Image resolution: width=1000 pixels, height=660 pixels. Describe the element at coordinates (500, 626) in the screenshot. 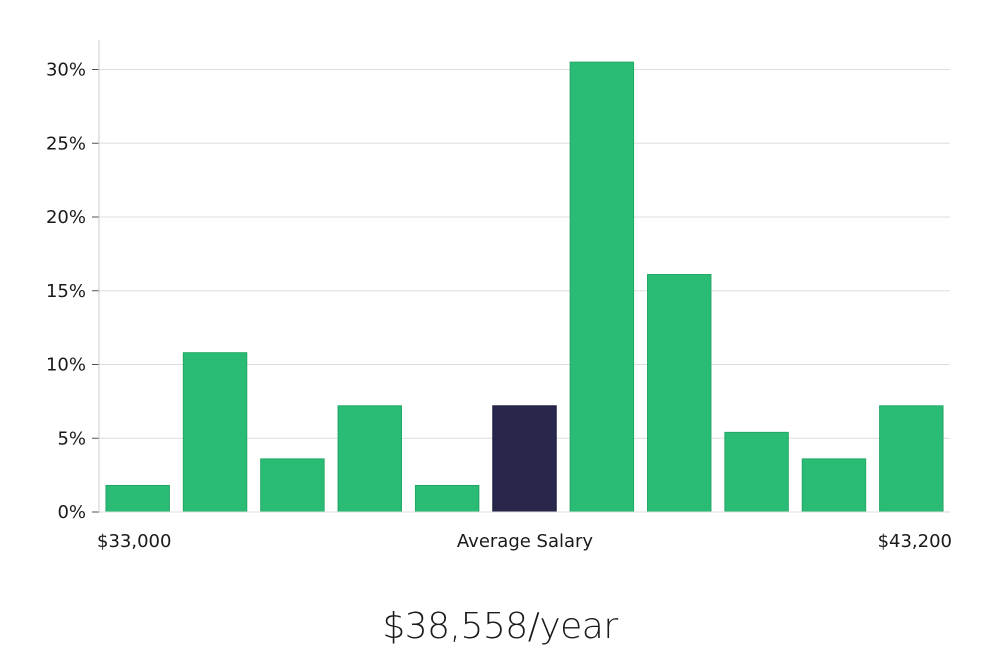

I see `average-salary-summary: $38,558/year` at that location.